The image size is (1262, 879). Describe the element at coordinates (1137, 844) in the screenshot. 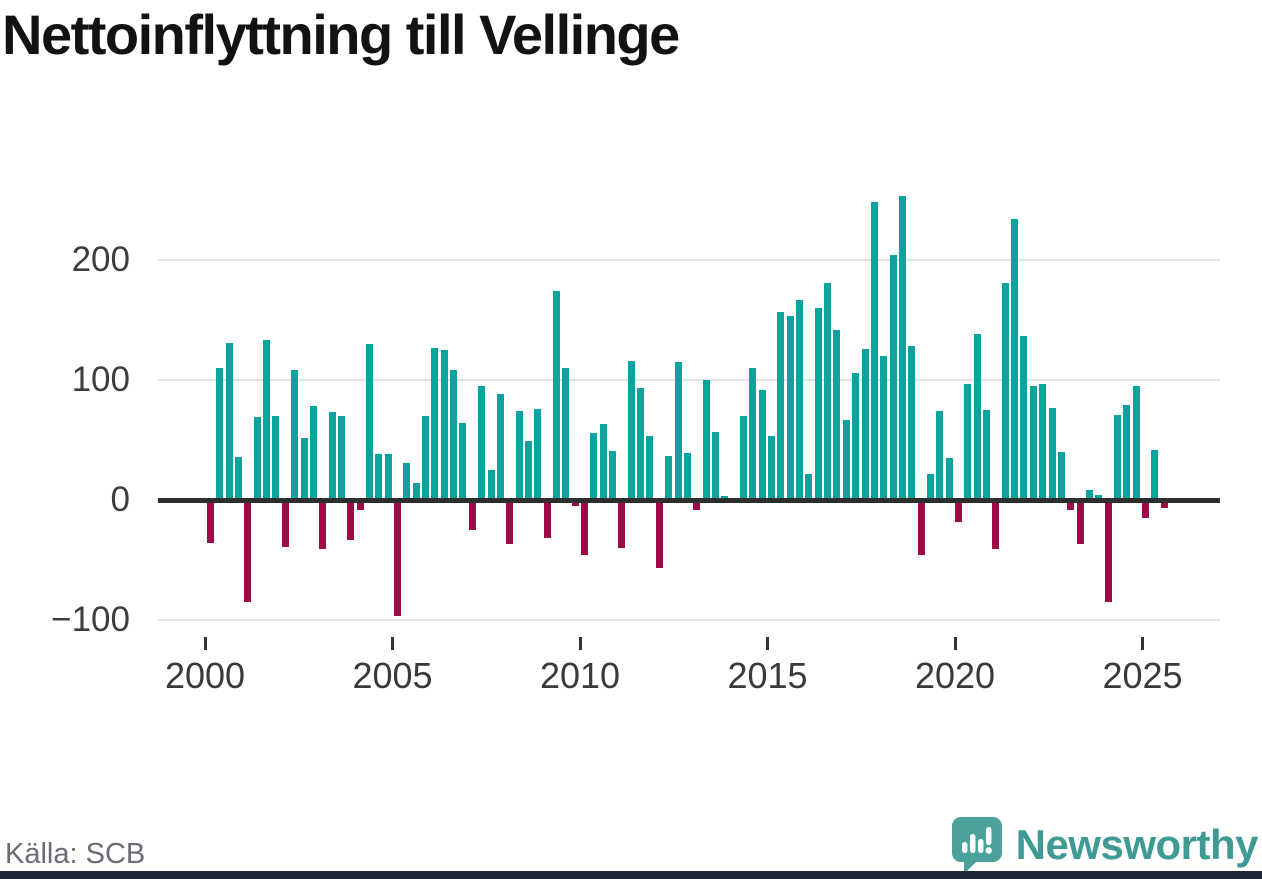

I see `brand-name: Newsworthy` at that location.